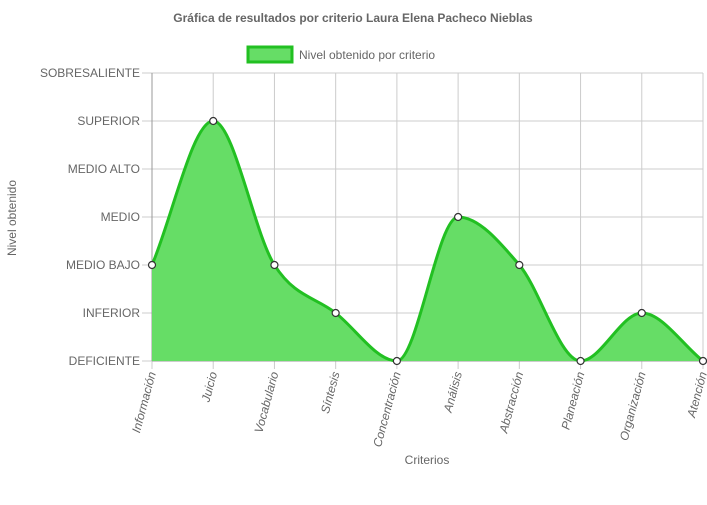  I want to click on x-tick-label: Vocabulario, so click(267, 402).